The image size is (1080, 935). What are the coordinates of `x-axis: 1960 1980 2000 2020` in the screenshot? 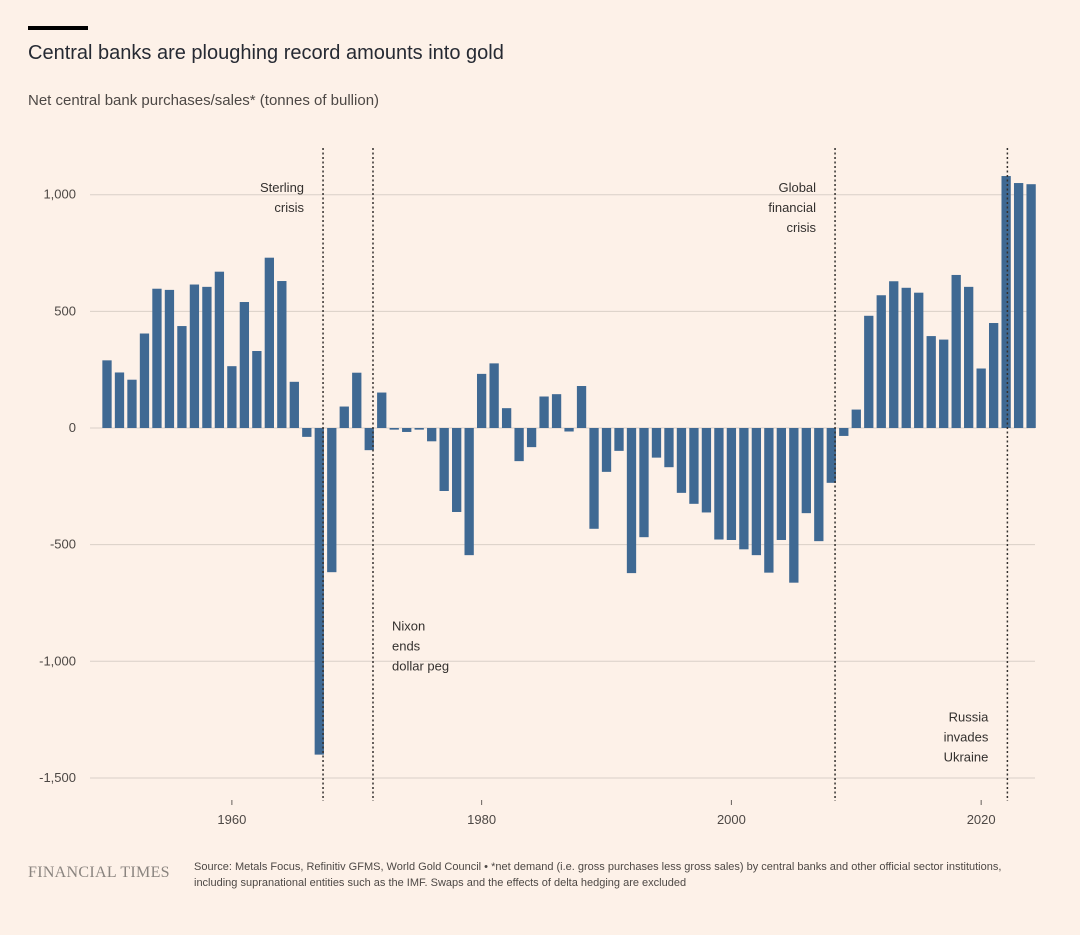 It's located at (606, 813).